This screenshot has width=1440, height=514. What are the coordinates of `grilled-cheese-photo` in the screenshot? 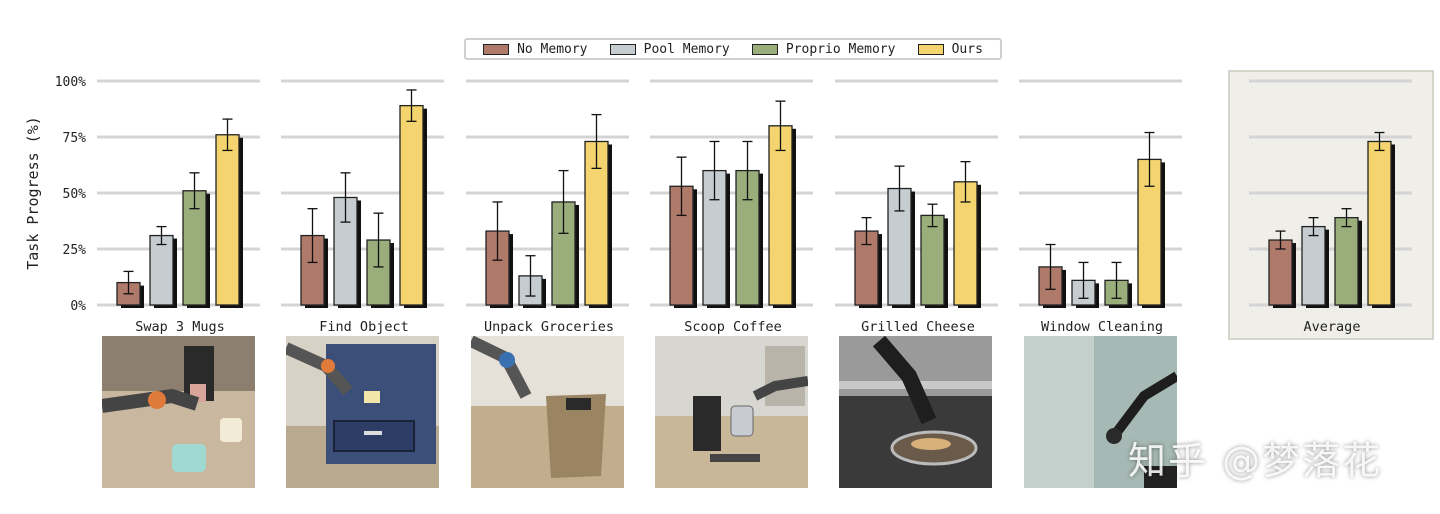 It's located at (915, 412).